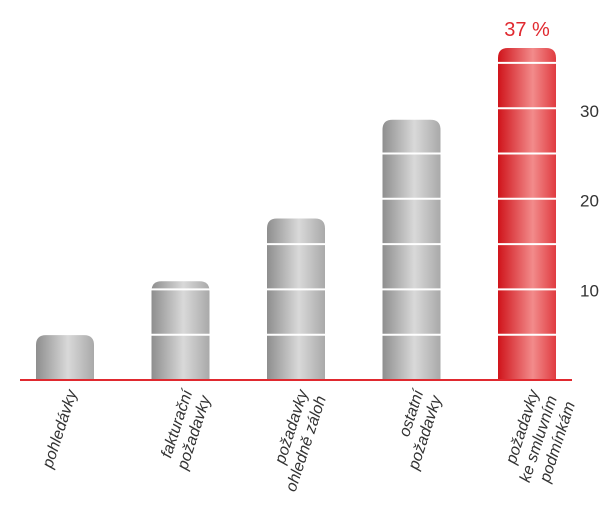  I want to click on category-label-3: požadavkyohledně záloh, so click(297, 440).